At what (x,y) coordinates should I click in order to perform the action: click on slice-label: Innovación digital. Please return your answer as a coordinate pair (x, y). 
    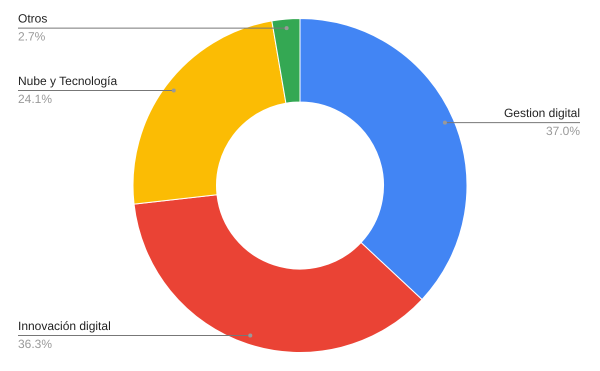
    Looking at the image, I should click on (64, 325).